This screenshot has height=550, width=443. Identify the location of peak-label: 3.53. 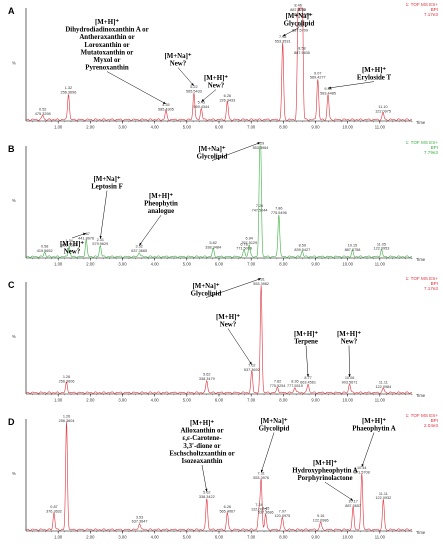
(139, 517).